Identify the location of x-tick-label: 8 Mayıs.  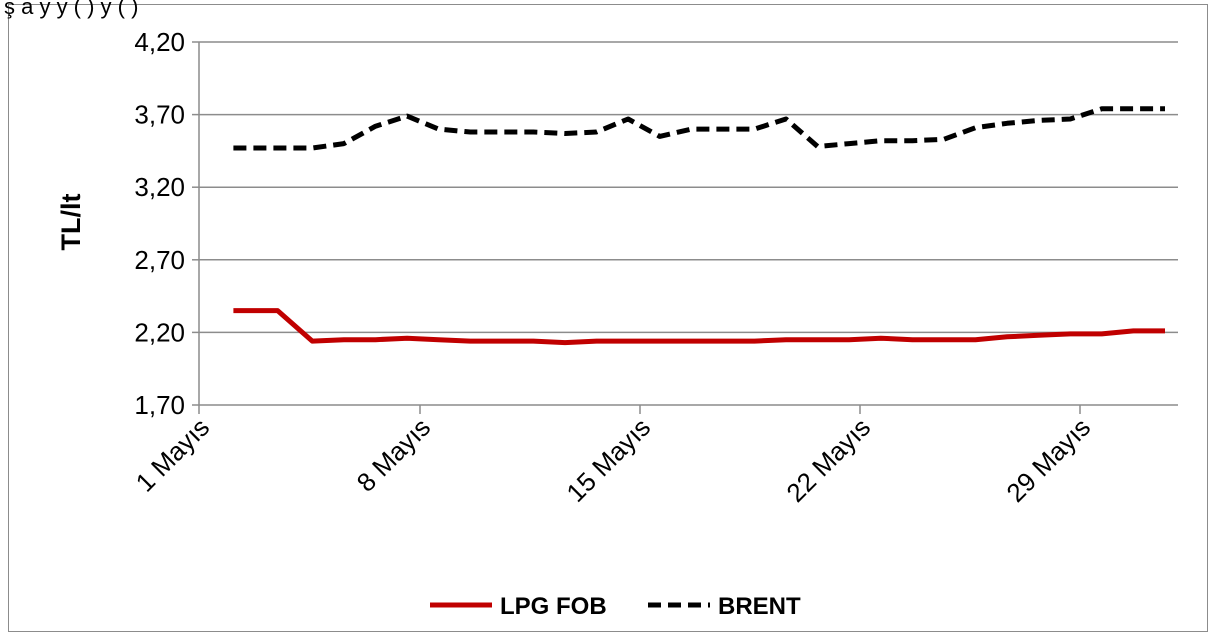
(394, 455).